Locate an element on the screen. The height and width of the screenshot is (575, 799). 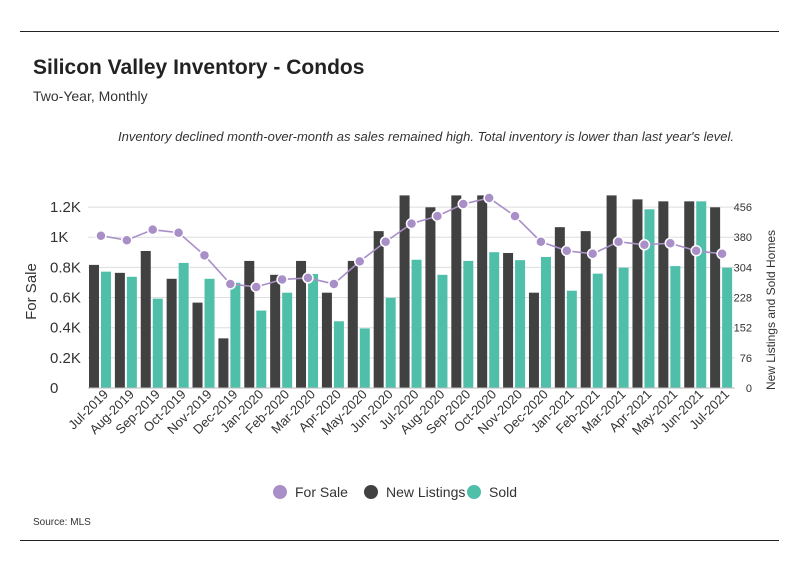
y-left-tick-label: 0.6K is located at coordinates (65, 298).